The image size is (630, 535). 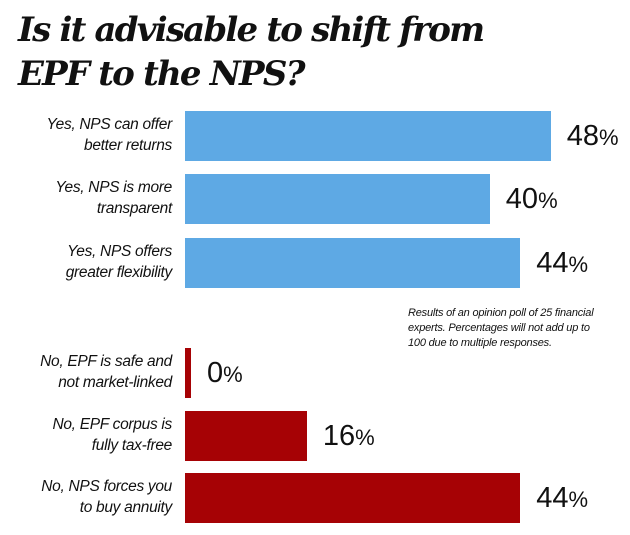 I want to click on category-label: Yes, NPS offers greater flexibility, so click(x=87, y=262).